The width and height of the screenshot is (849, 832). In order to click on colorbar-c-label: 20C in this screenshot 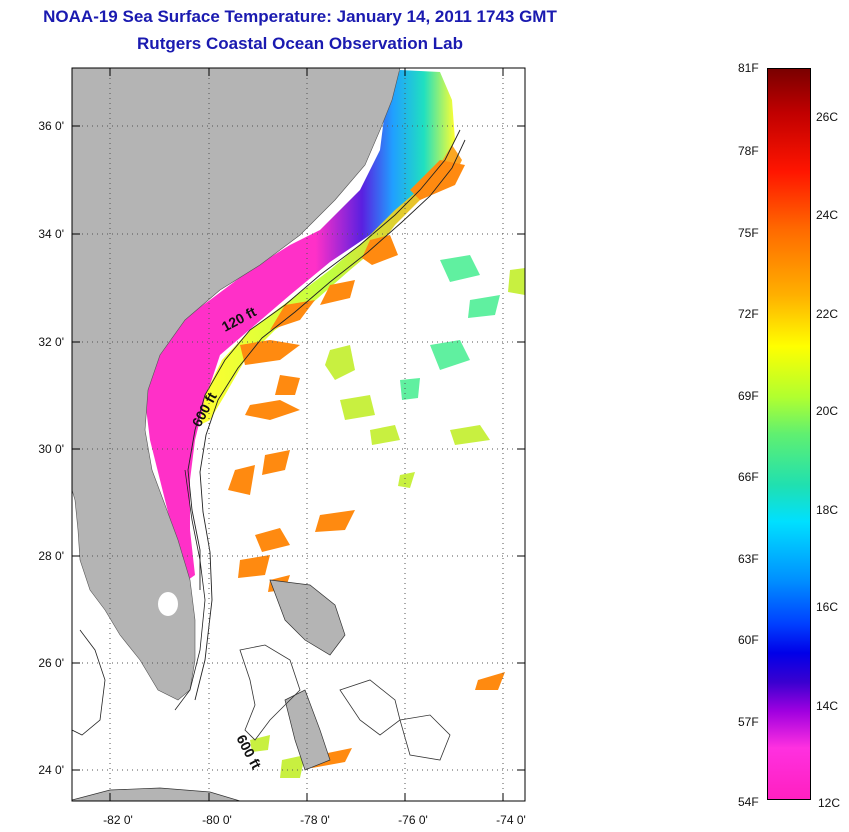, I will do `click(827, 411)`.